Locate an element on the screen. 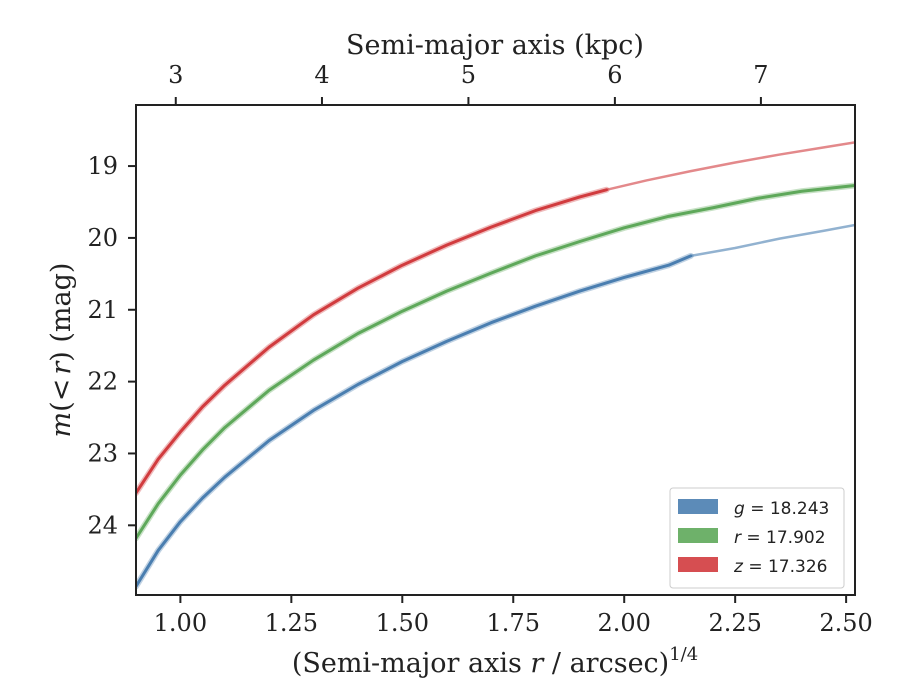 The image size is (900, 700). x-tick-label: 2.50 is located at coordinates (845, 623).